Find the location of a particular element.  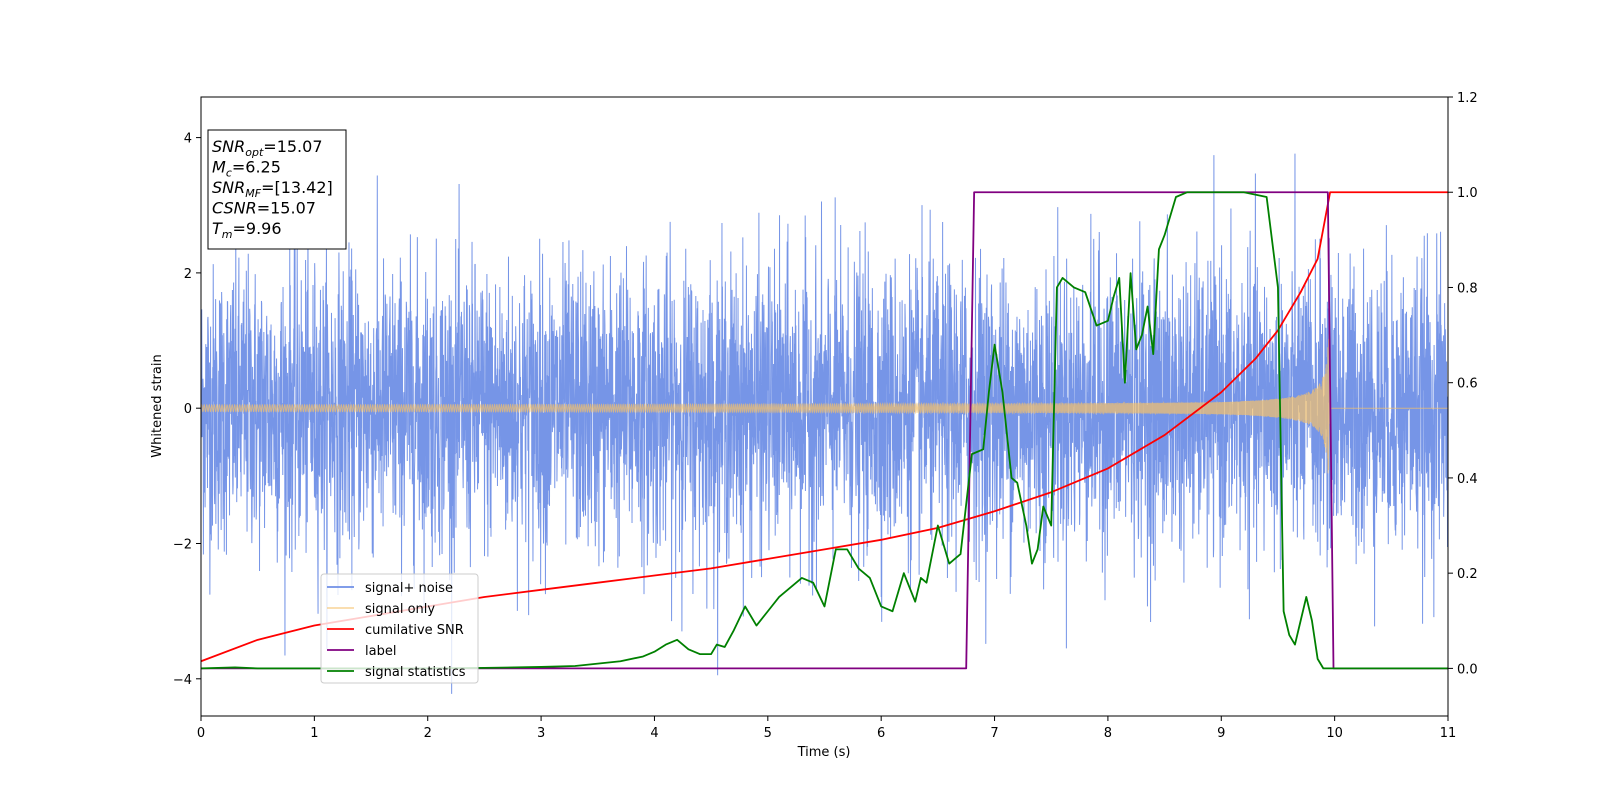

legend-label: signal statistics is located at coordinates (415, 672).